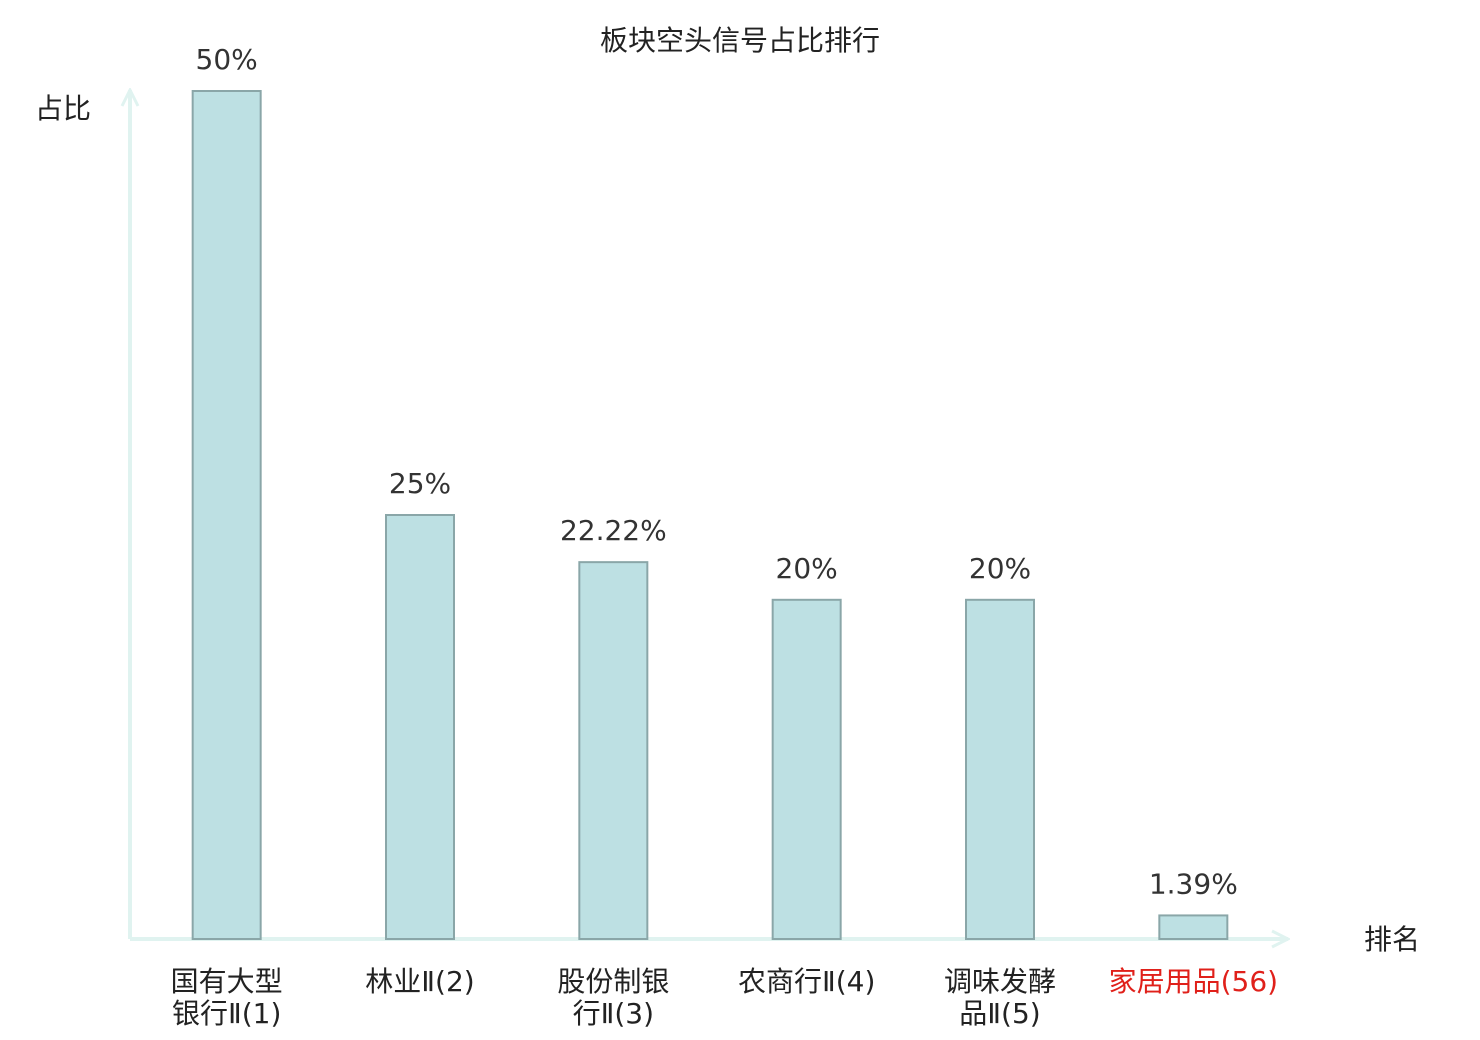 This screenshot has width=1480, height=1040. Describe the element at coordinates (226, 1013) in the screenshot. I see `x-tick-label: 银行Ⅱ(1)` at that location.